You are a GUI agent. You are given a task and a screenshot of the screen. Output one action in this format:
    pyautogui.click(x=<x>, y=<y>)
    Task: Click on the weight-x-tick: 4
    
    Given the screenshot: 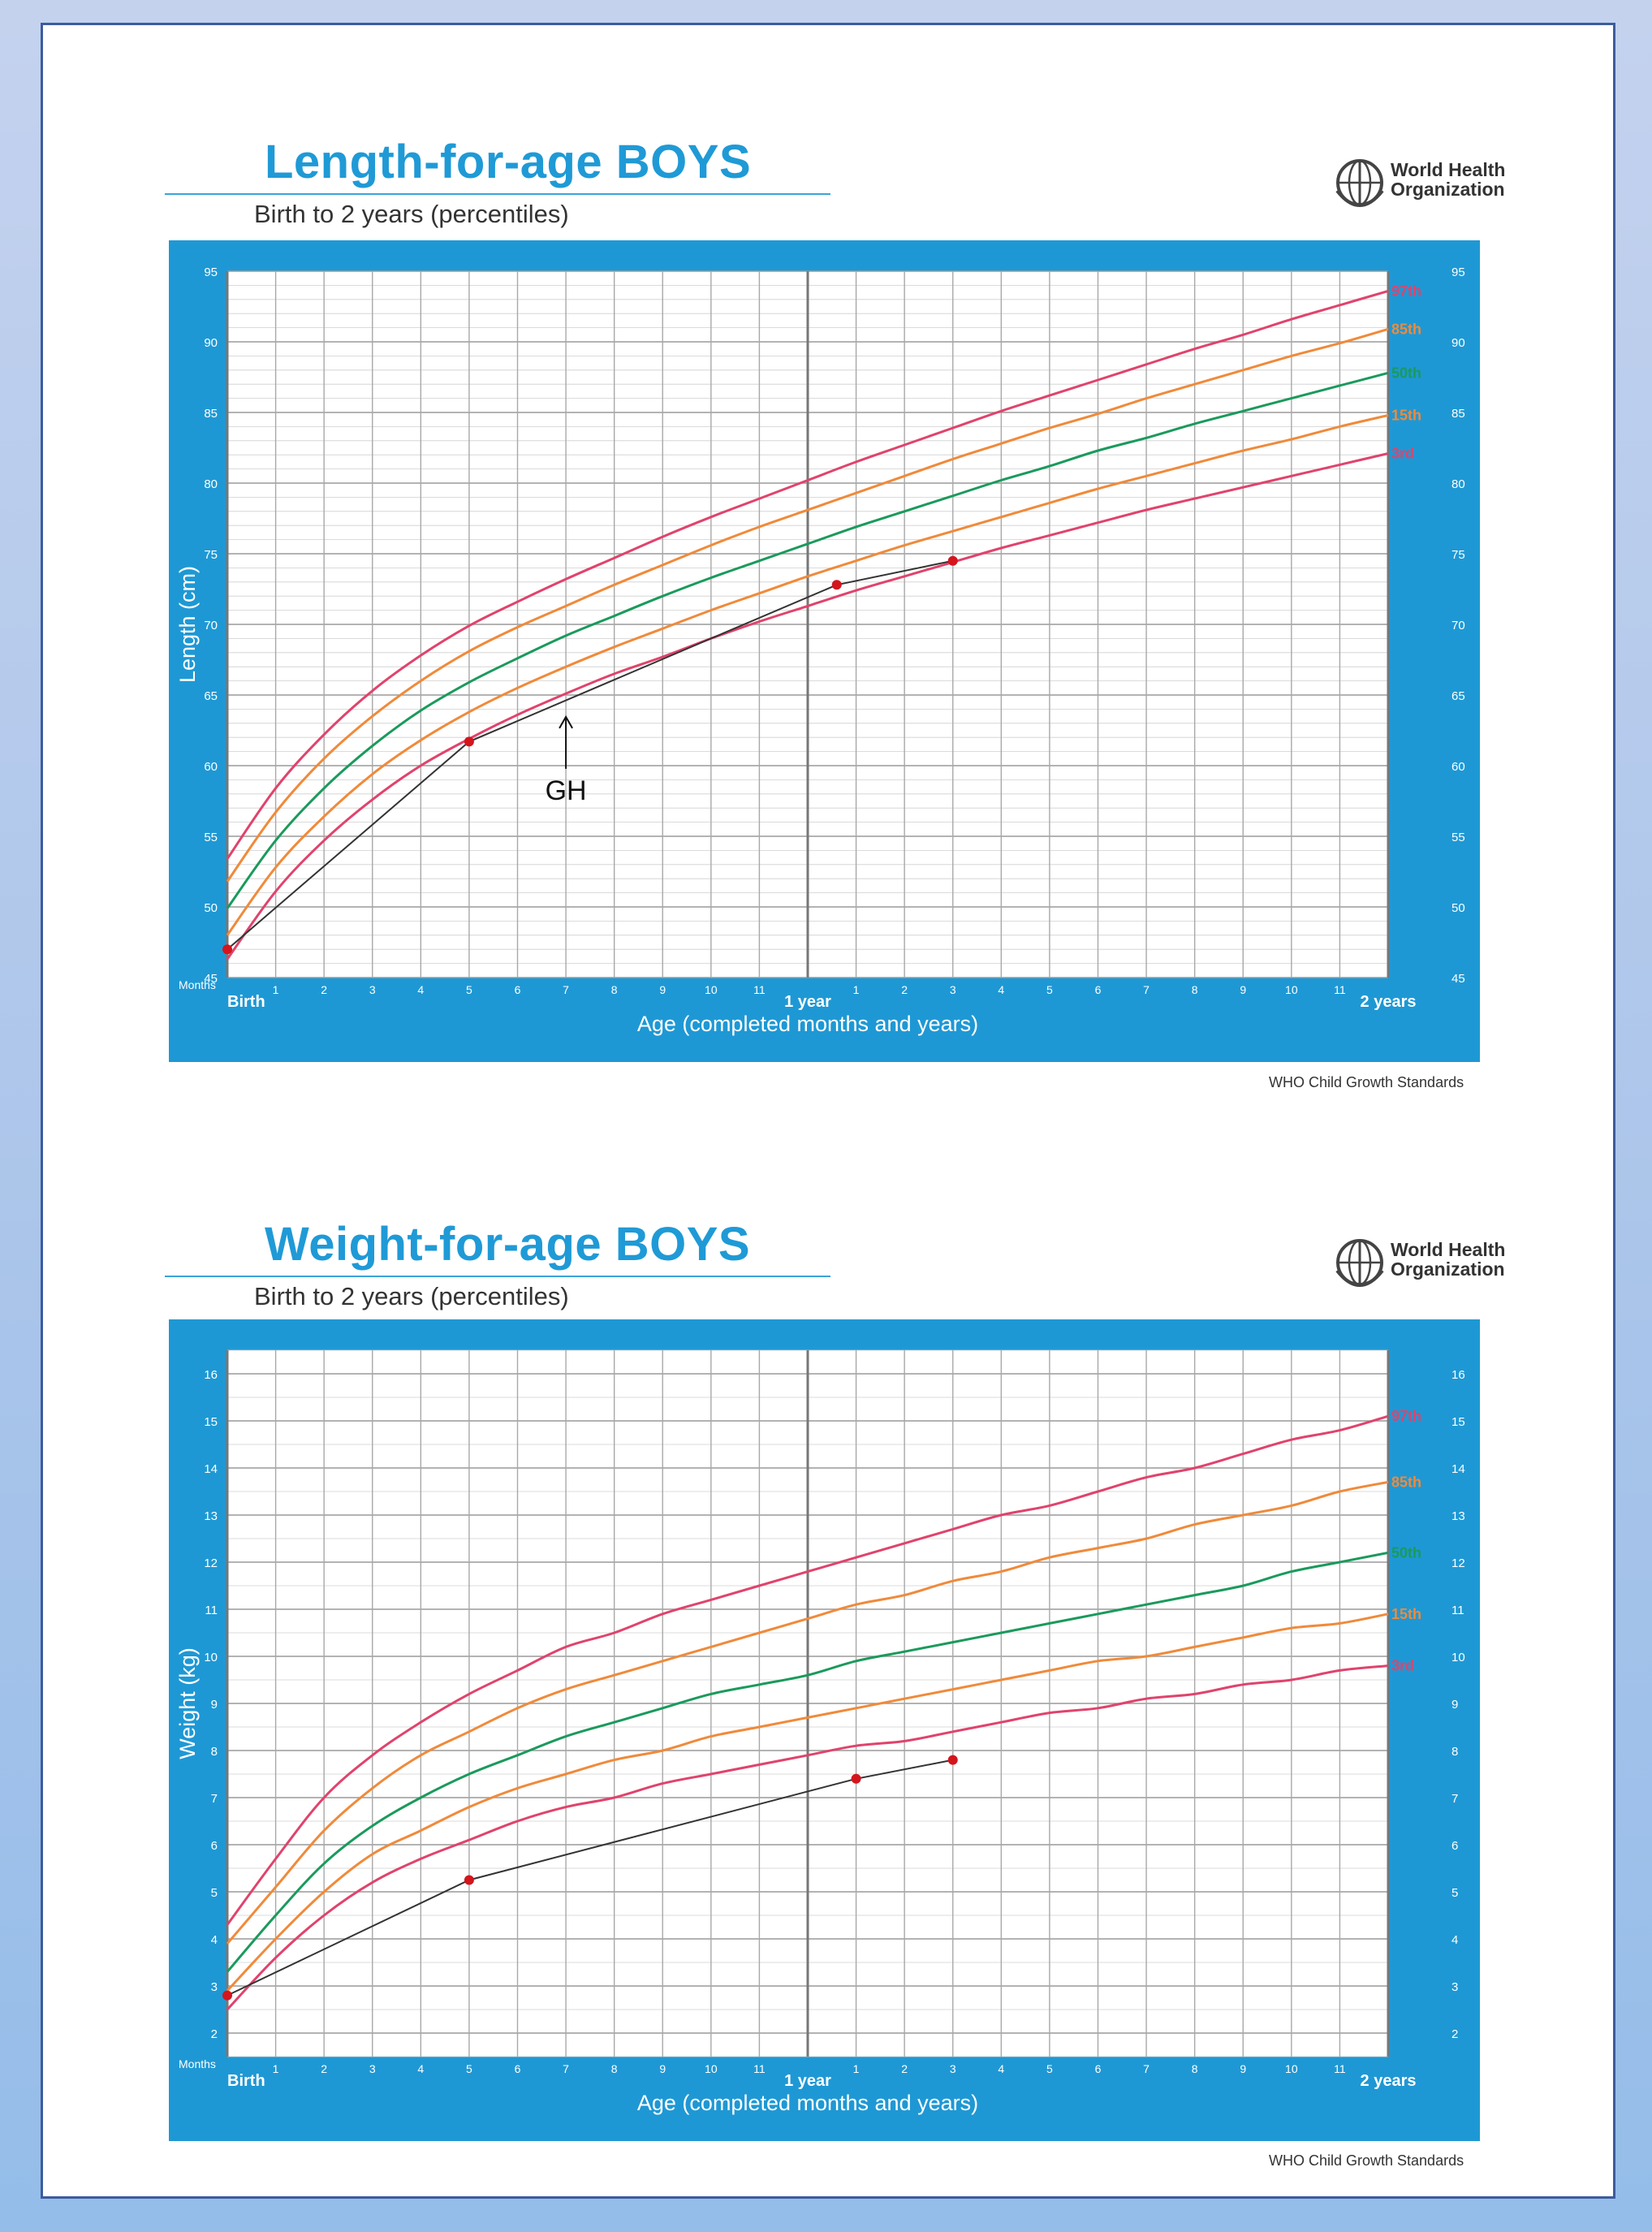 What is the action you would take?
    pyautogui.click(x=1001, y=2068)
    